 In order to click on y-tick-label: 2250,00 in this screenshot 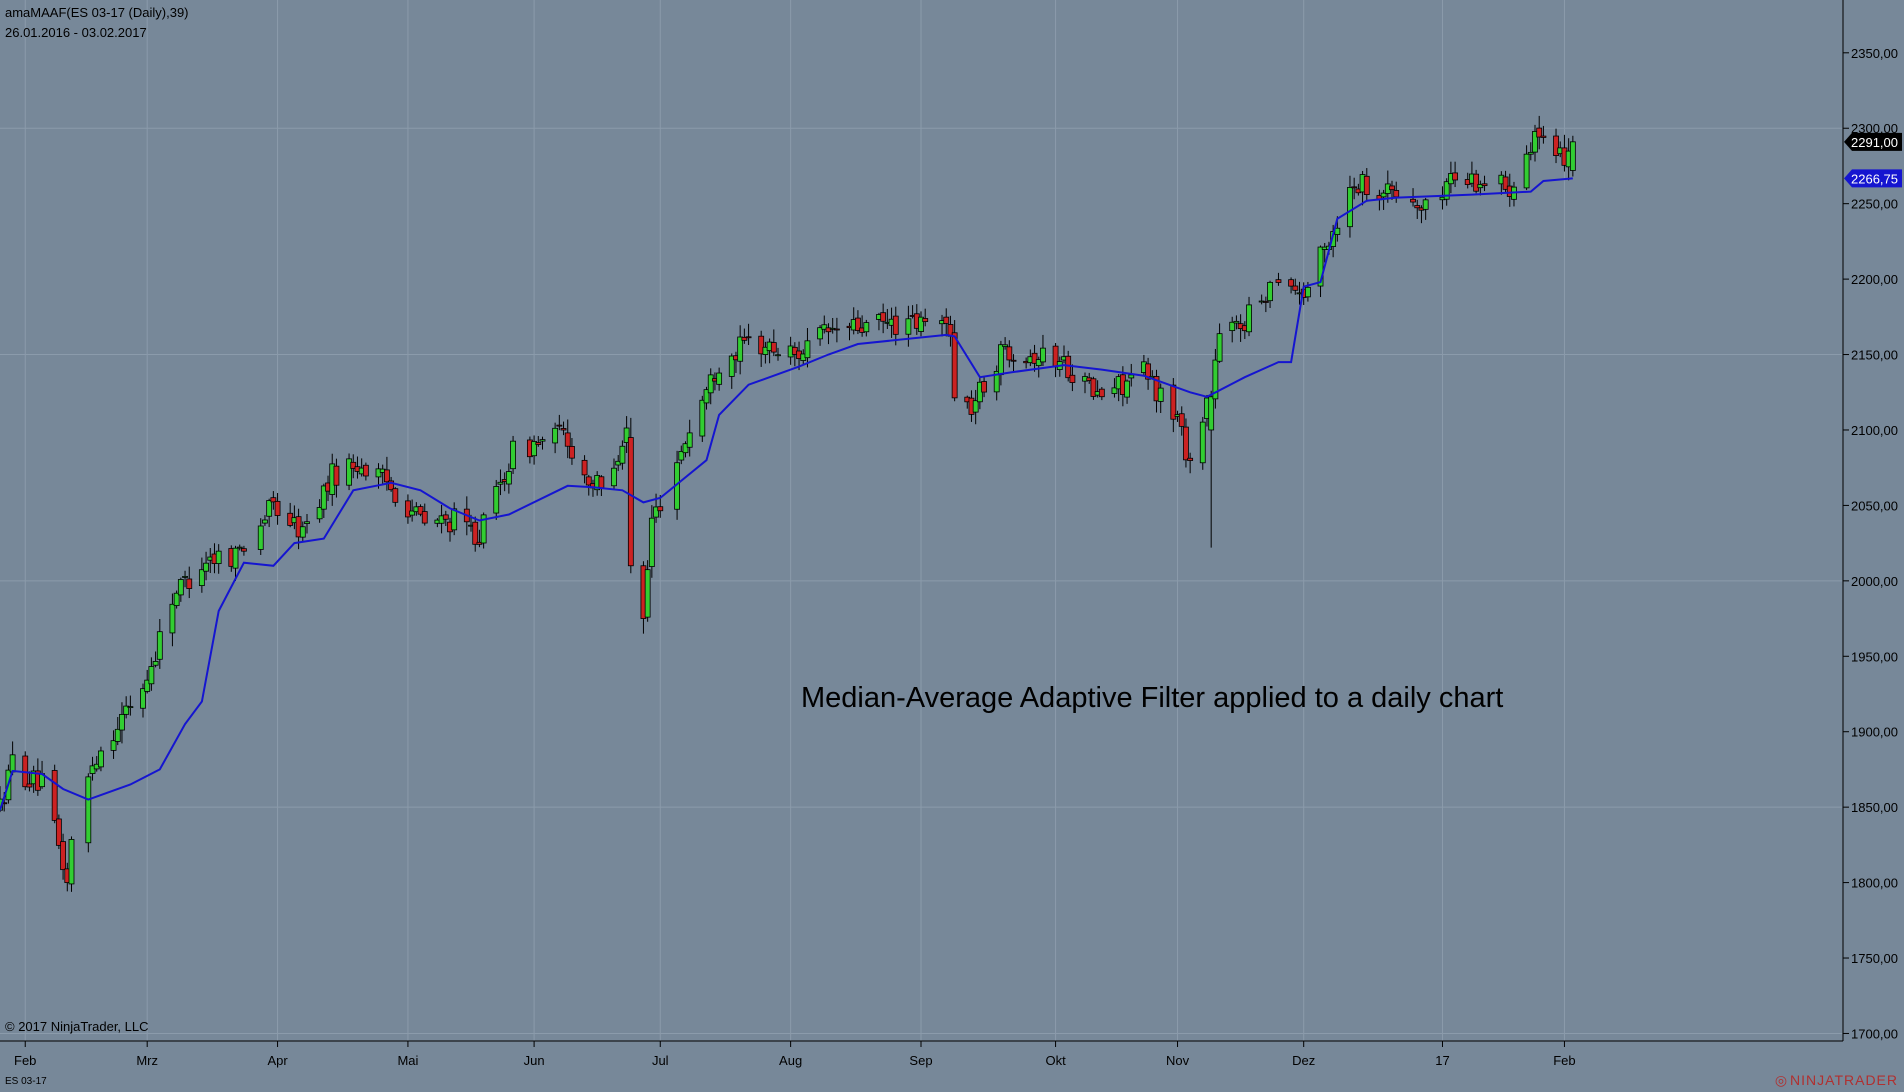, I will do `click(1874, 204)`.